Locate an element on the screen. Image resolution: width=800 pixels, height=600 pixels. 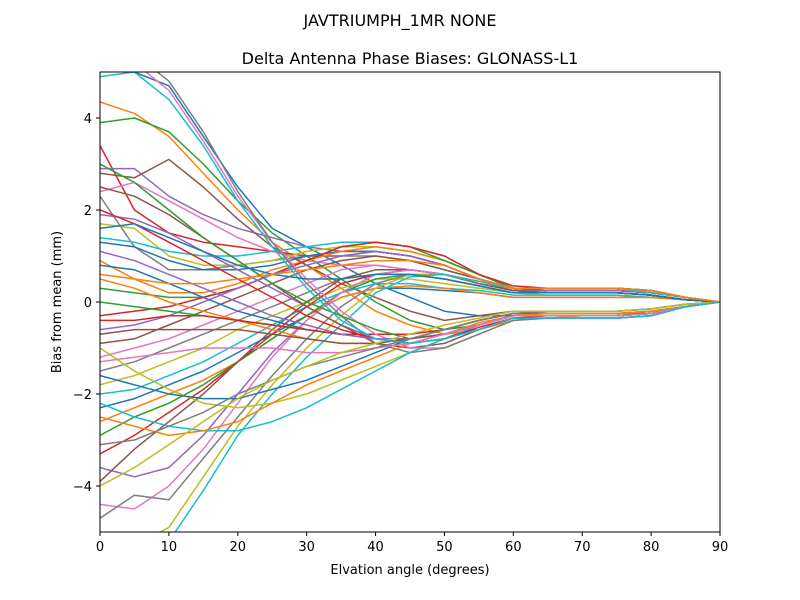
series-line-s20 is located at coordinates (410, 338).